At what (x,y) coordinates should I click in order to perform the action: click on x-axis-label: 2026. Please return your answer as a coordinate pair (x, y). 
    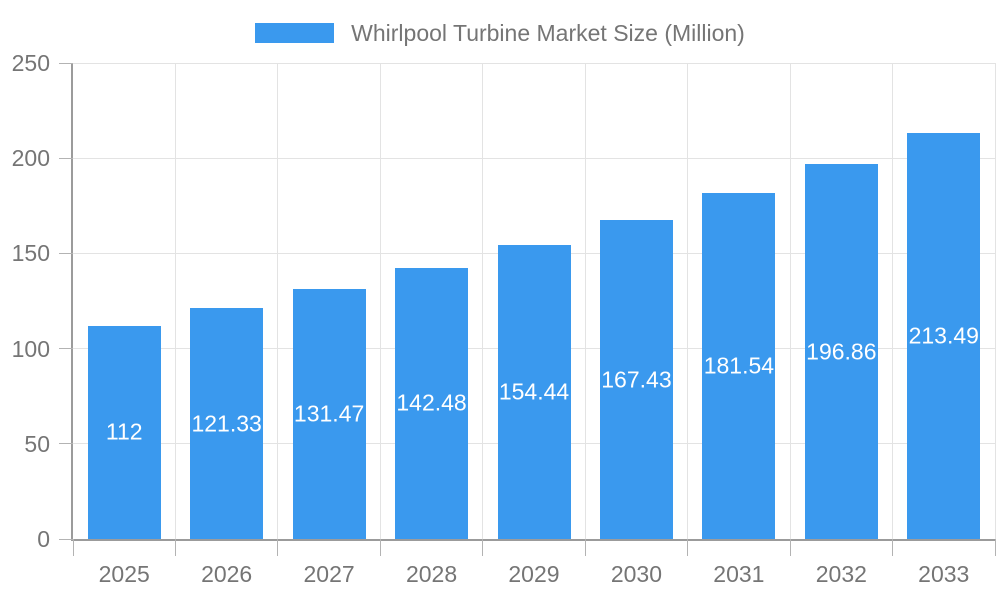
    Looking at the image, I should click on (227, 574).